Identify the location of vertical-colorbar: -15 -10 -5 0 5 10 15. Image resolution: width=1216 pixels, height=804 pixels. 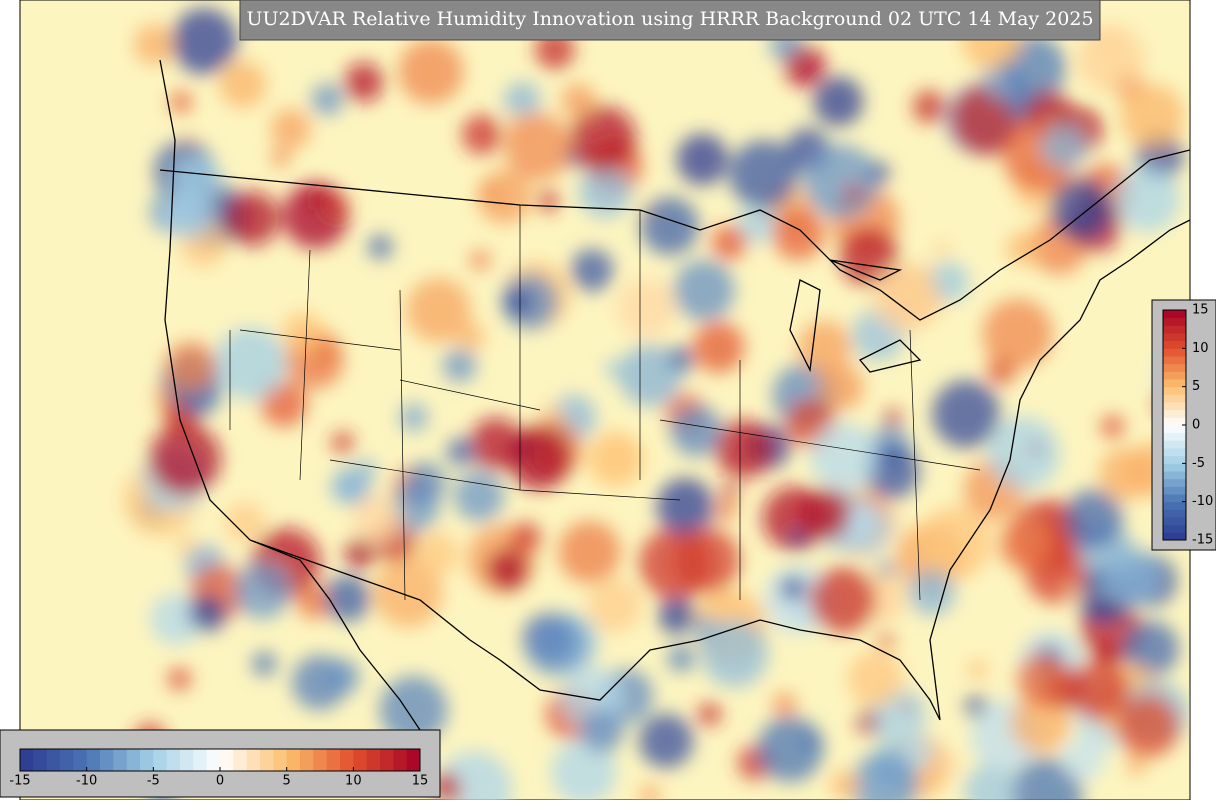
(1187, 425).